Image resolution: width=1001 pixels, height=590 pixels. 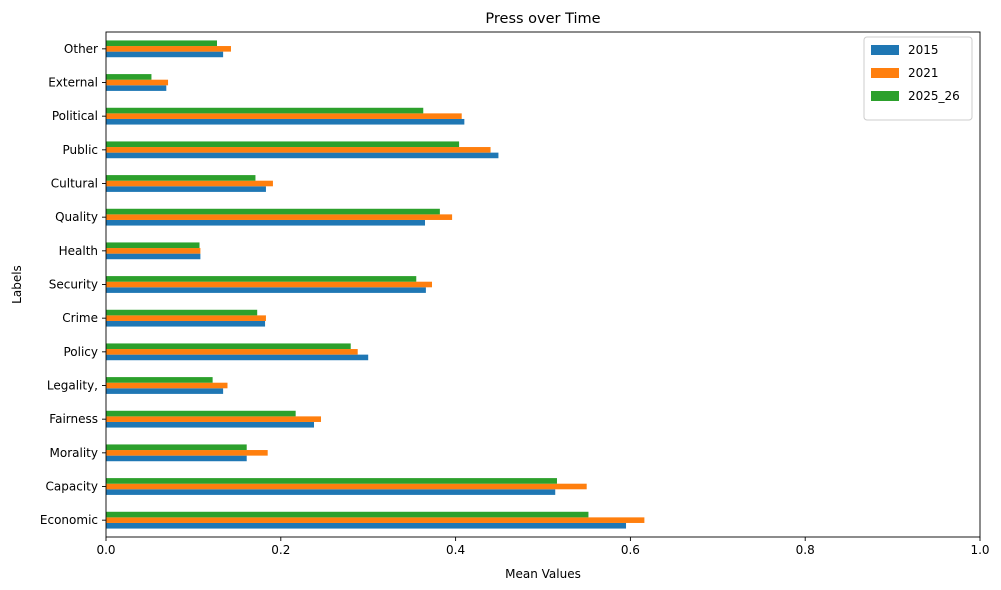 What do you see at coordinates (74, 184) in the screenshot?
I see `y-tick-label: Cultural` at bounding box center [74, 184].